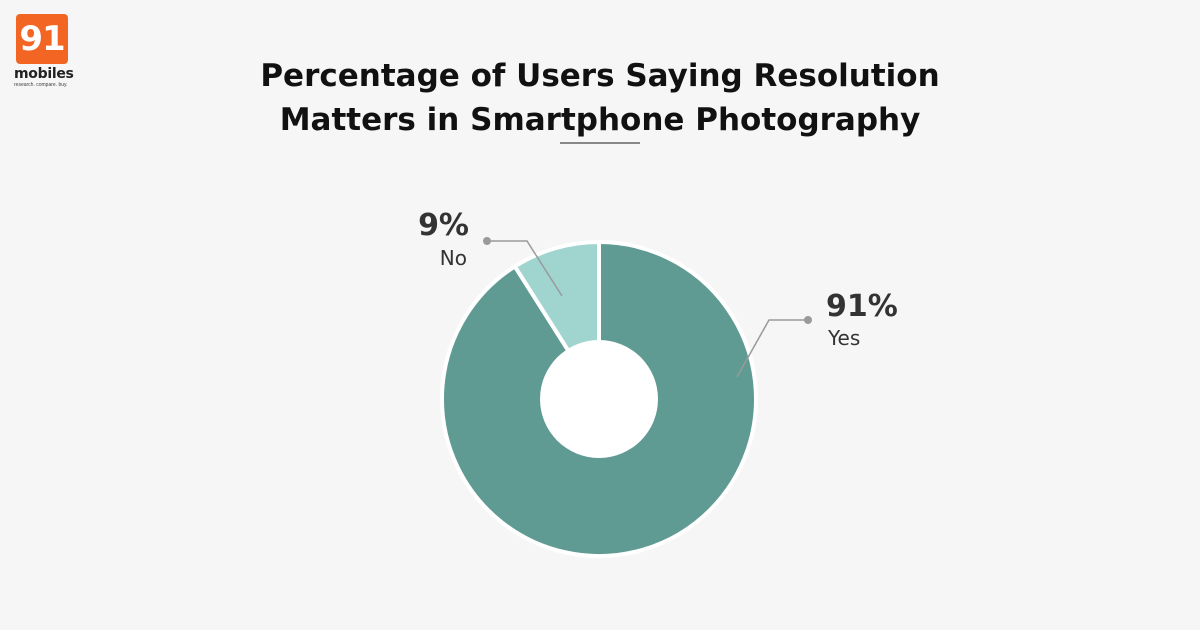 This screenshot has width=1200, height=630. What do you see at coordinates (808, 320) in the screenshot?
I see `leader-dot-yes` at bounding box center [808, 320].